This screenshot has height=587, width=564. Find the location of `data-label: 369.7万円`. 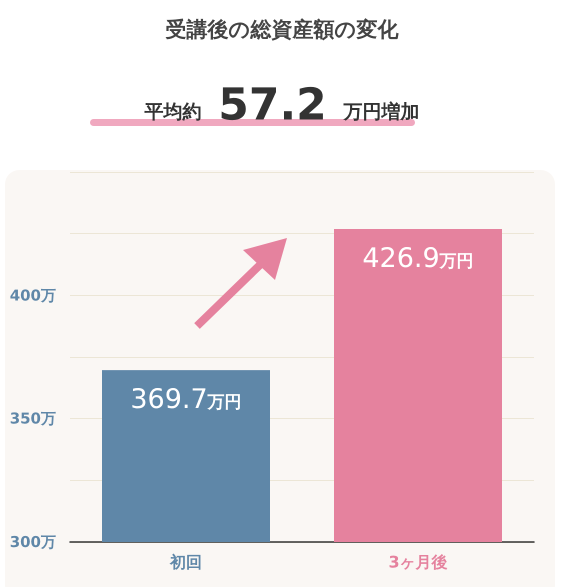

data-label: 369.7万円 is located at coordinates (186, 400).